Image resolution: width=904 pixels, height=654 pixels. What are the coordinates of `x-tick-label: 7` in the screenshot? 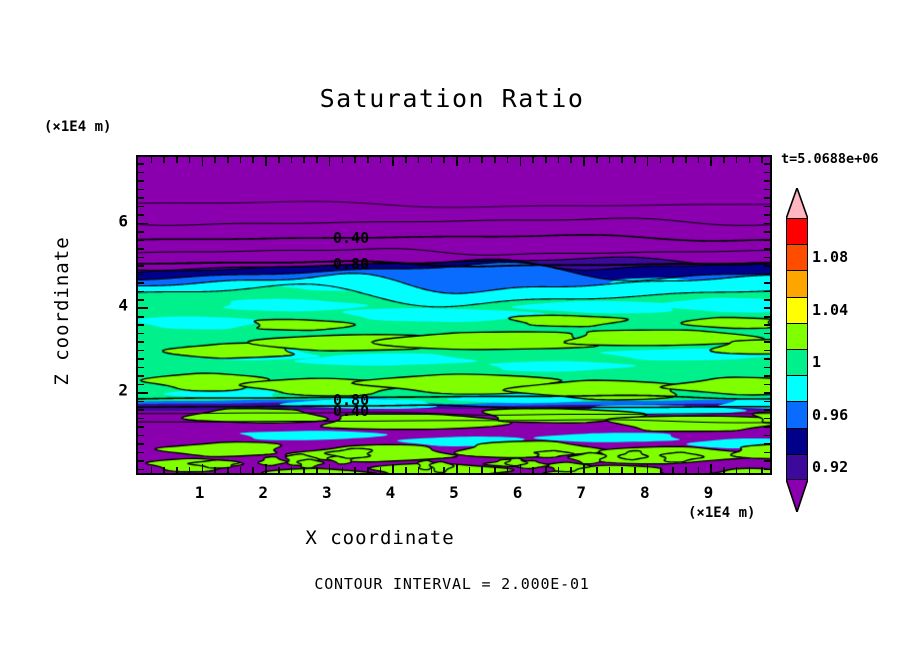 It's located at (581, 492).